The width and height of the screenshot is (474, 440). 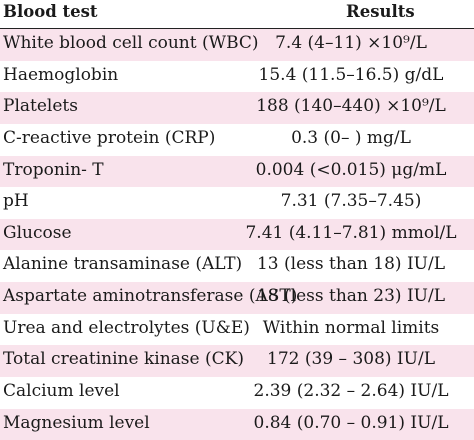 What do you see at coordinates (109, 137) in the screenshot?
I see `blood-test-name: C-reactive protein (CRP)` at bounding box center [109, 137].